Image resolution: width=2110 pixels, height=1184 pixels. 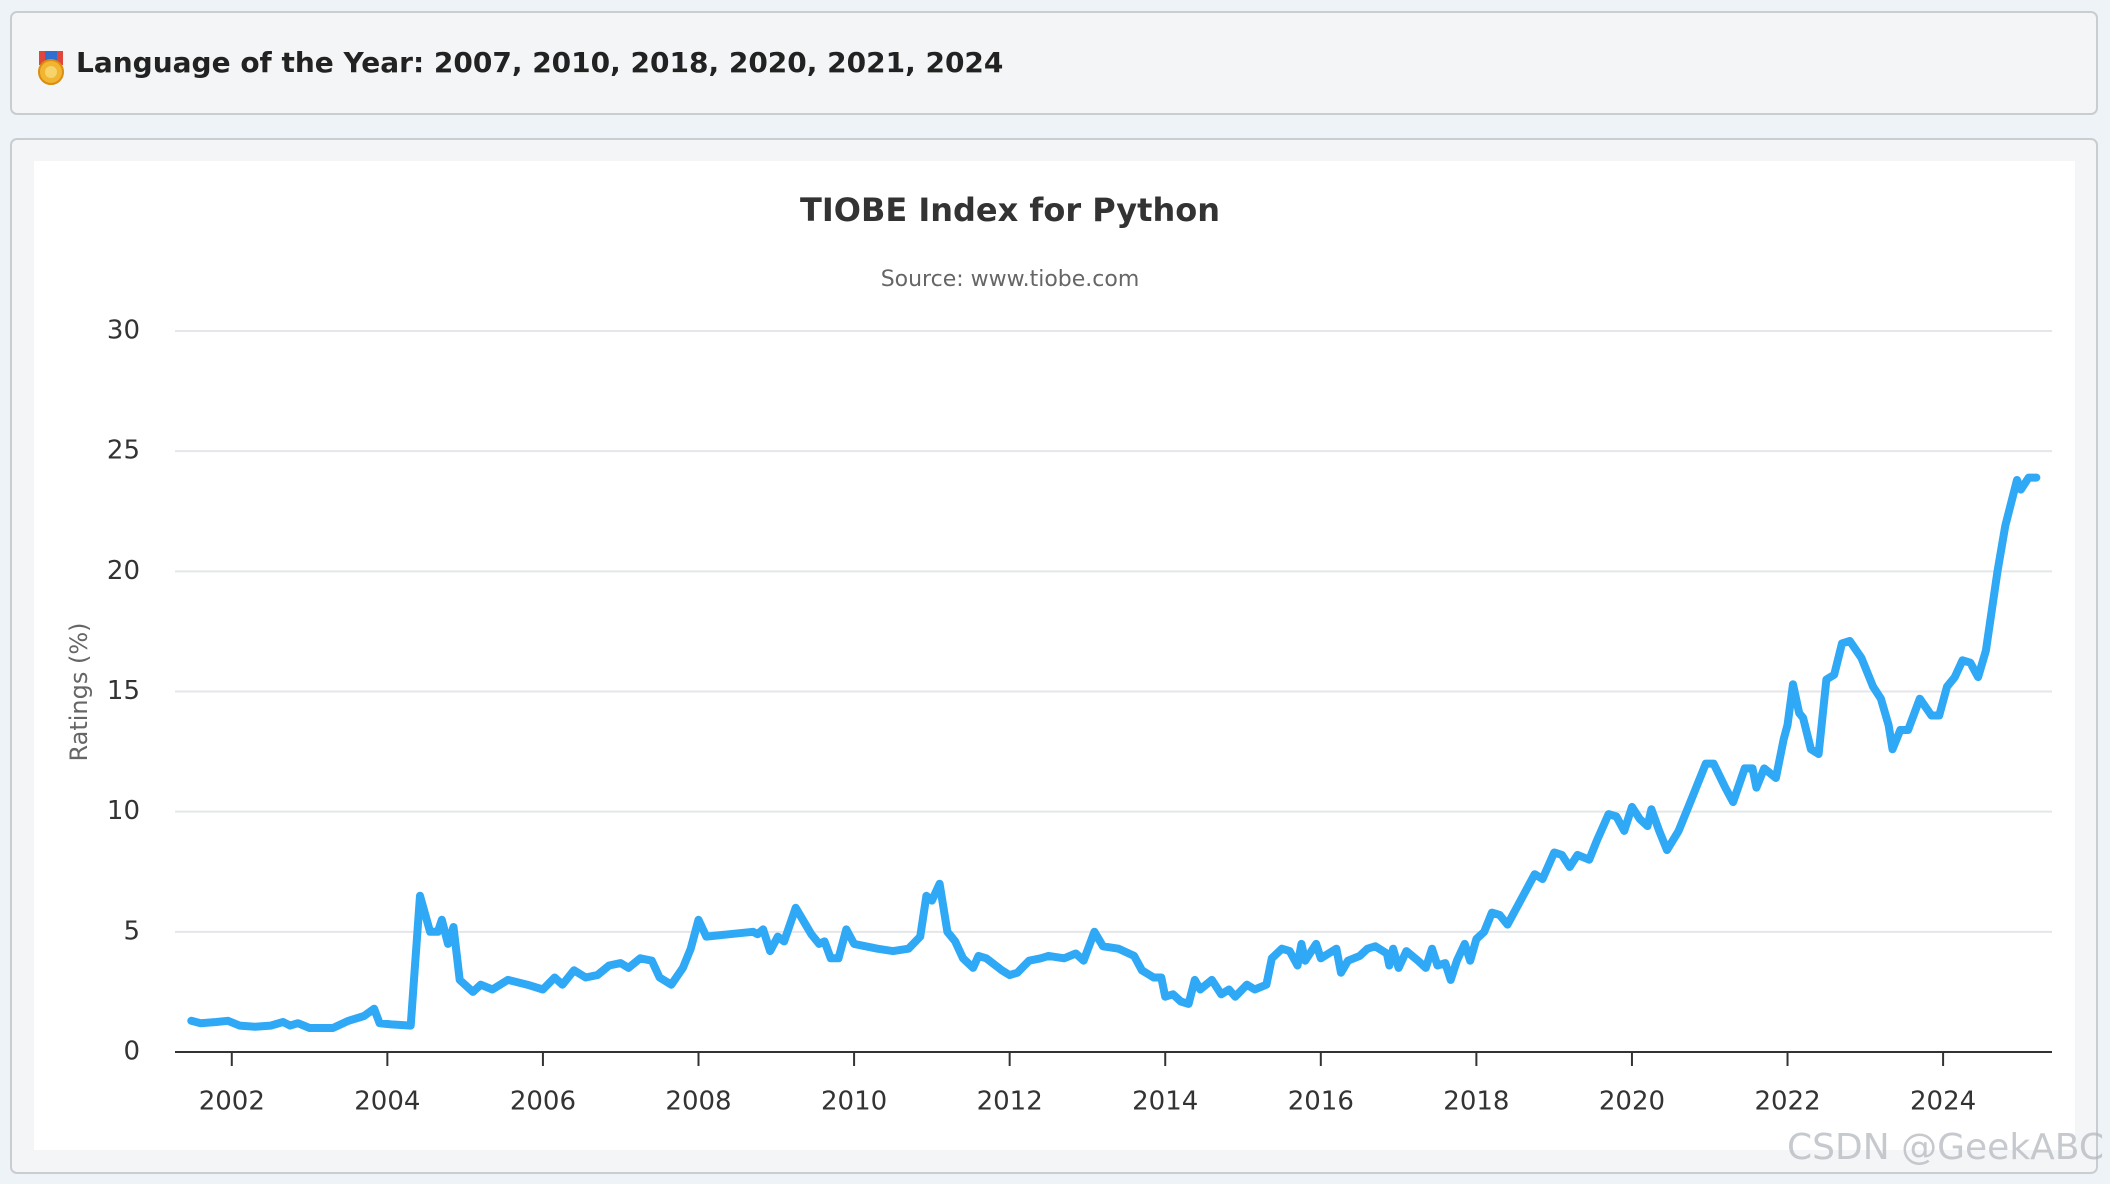 What do you see at coordinates (51, 68) in the screenshot?
I see `medal-icon` at bounding box center [51, 68].